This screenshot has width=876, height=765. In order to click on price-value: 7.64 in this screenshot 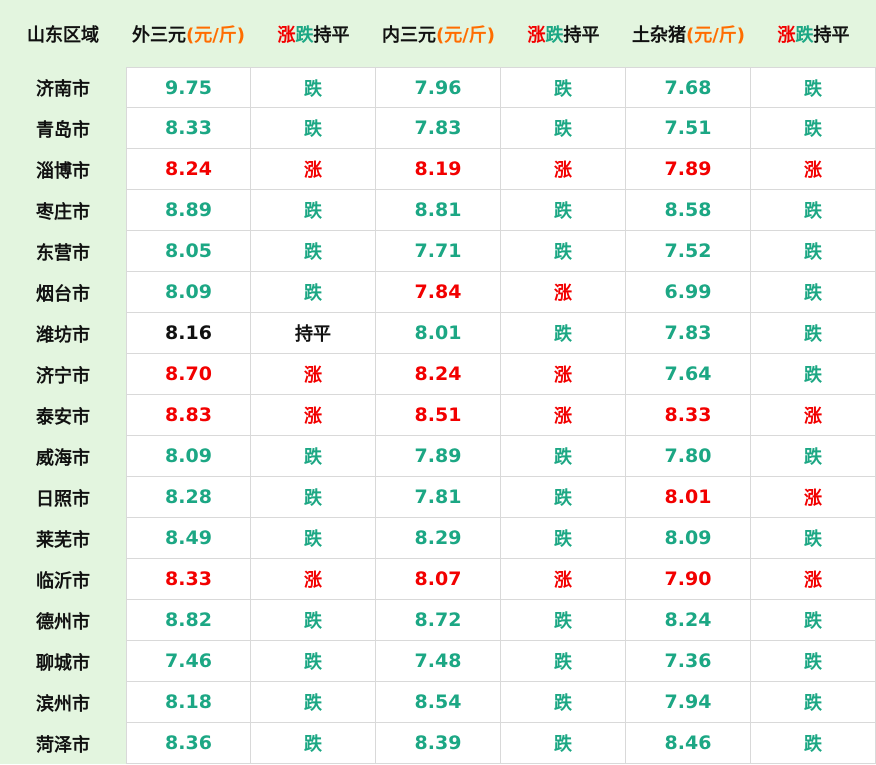, I will do `click(688, 374)`.